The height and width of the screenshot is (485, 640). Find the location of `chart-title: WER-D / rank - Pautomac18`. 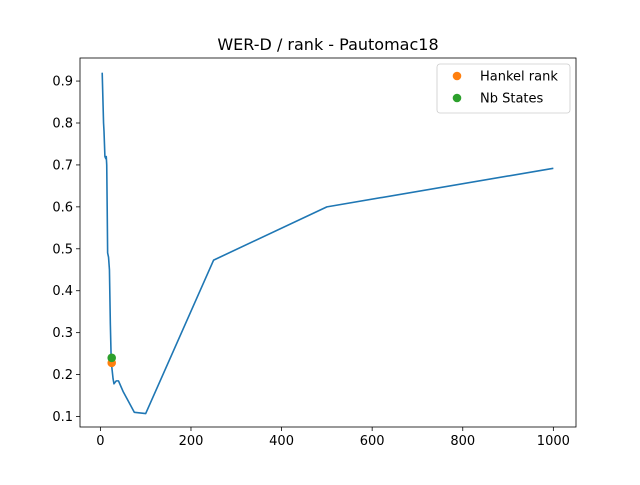

chart-title: WER-D / rank - Pautomac18 is located at coordinates (327, 44).